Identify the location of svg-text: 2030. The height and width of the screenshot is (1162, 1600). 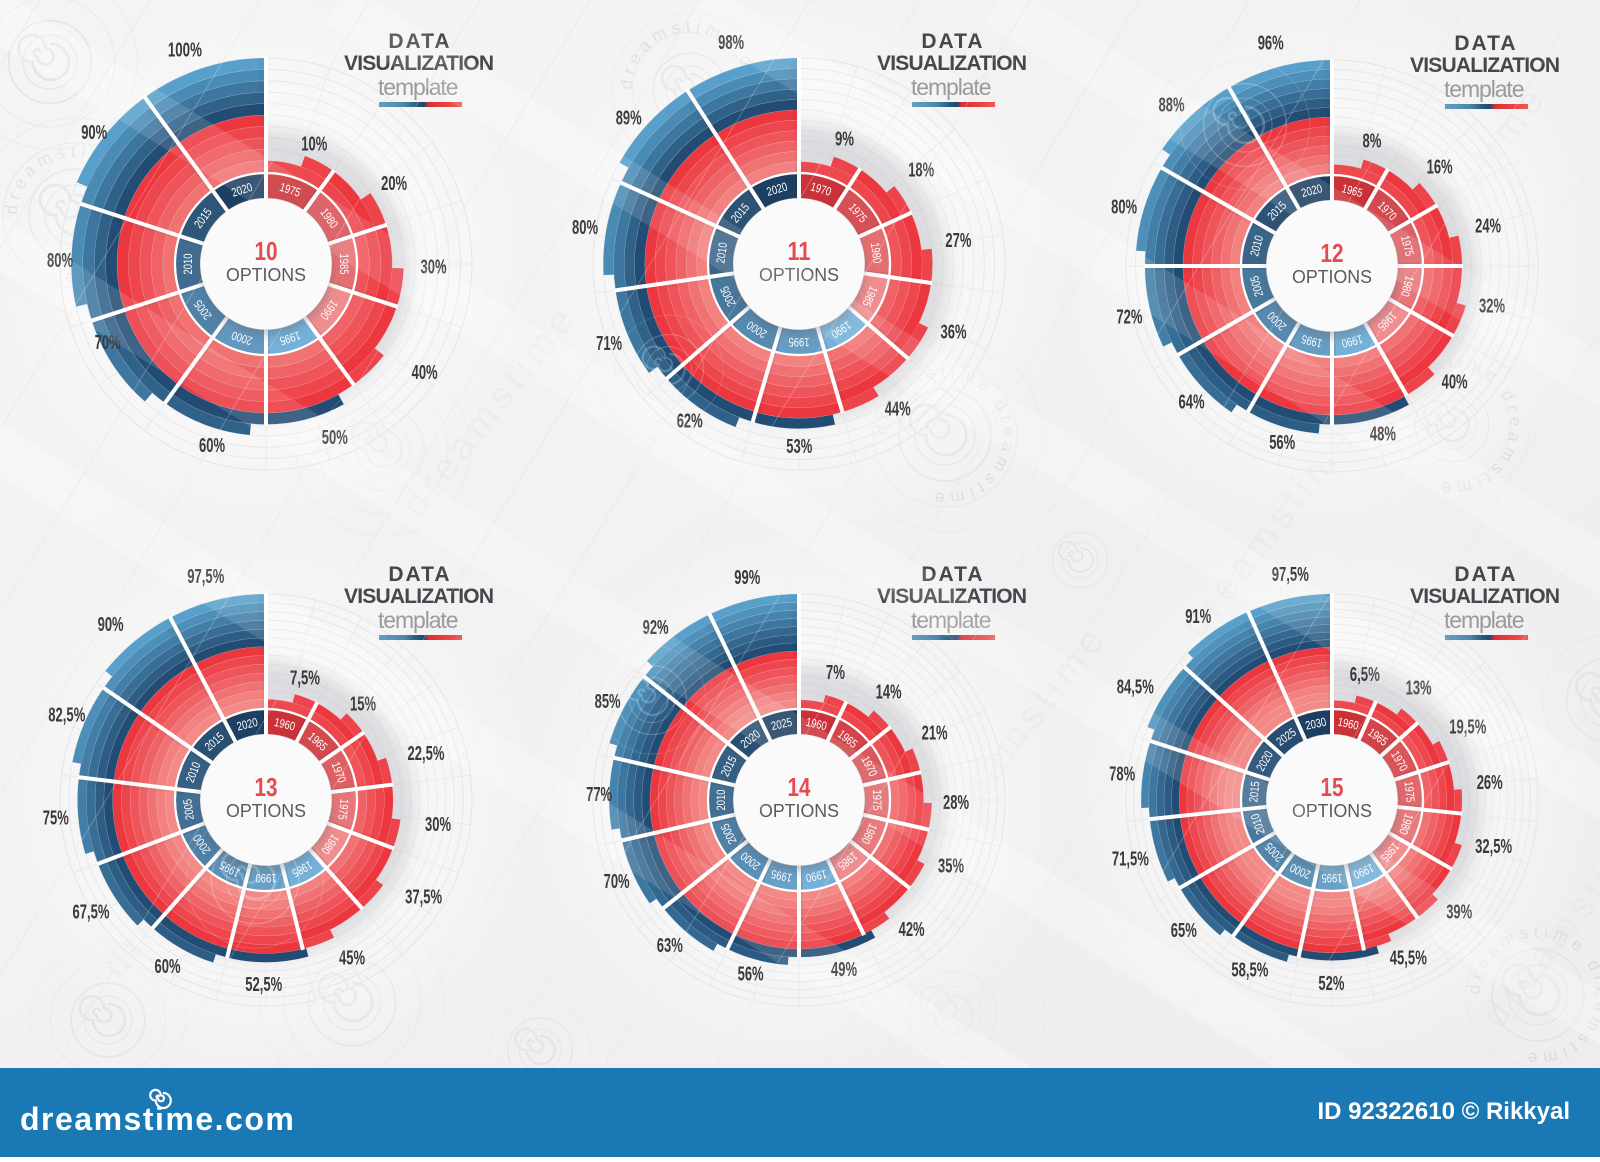
(1316, 724).